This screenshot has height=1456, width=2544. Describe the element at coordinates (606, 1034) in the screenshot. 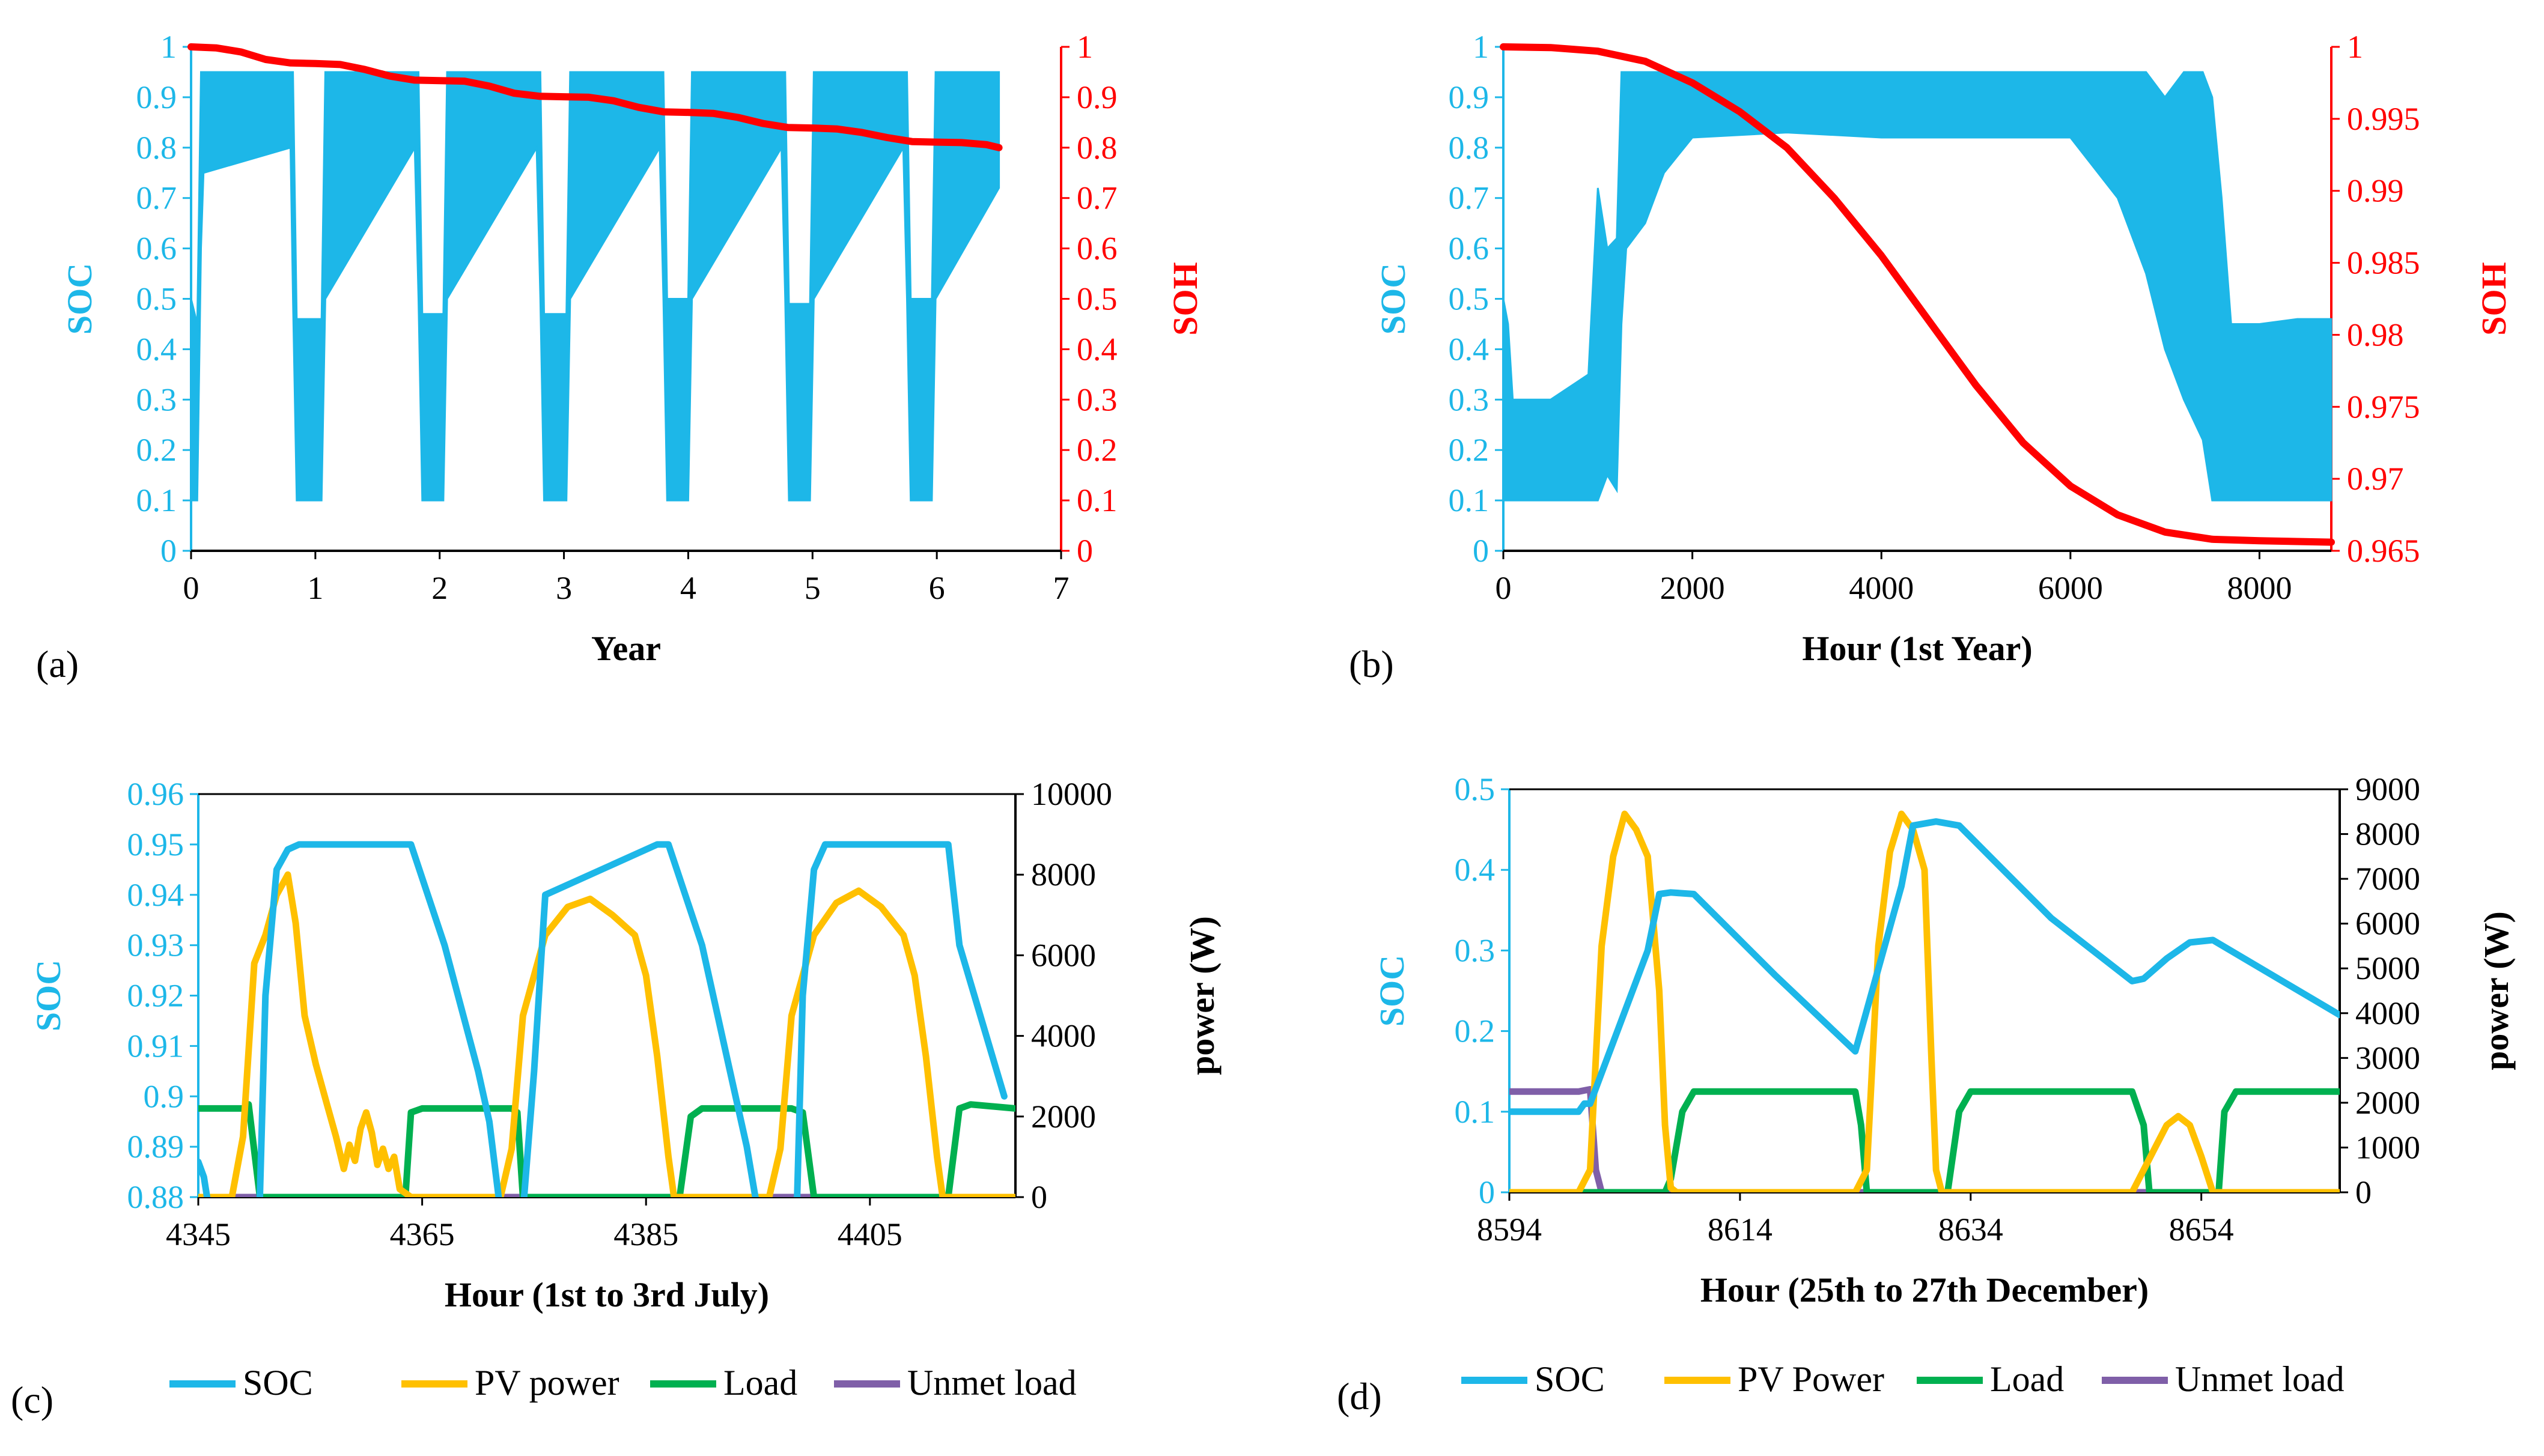

I see `series-line-pv-power-c` at that location.